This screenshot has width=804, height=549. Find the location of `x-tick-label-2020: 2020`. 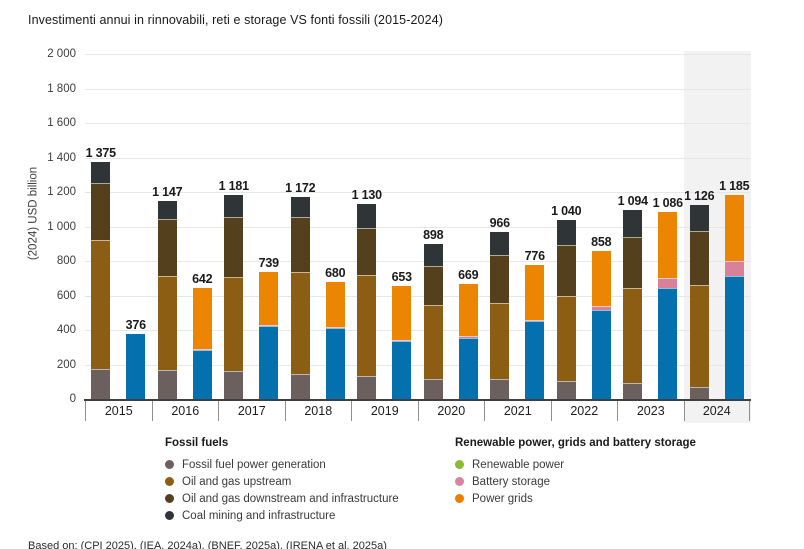

x-tick-label-2020: 2020 is located at coordinates (451, 411).